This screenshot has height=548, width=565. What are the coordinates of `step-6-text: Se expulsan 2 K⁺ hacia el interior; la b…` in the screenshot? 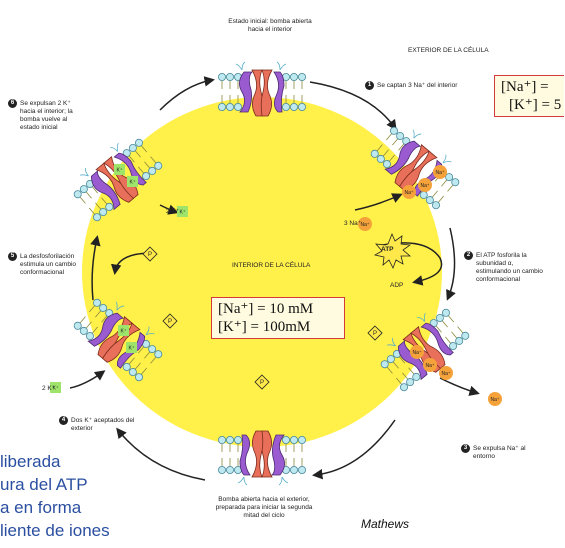 It's located at (46, 115).